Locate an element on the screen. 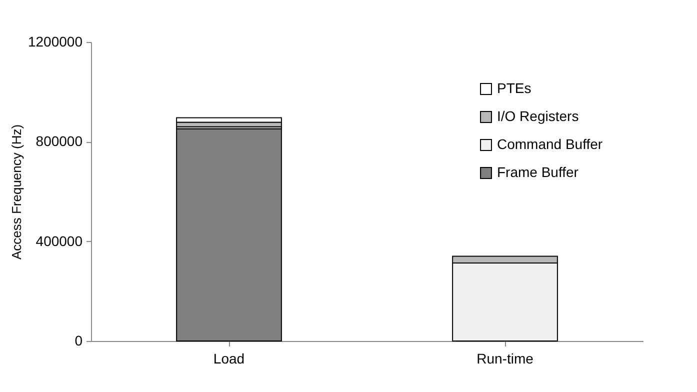  legend-label: Command Buffer is located at coordinates (550, 144).